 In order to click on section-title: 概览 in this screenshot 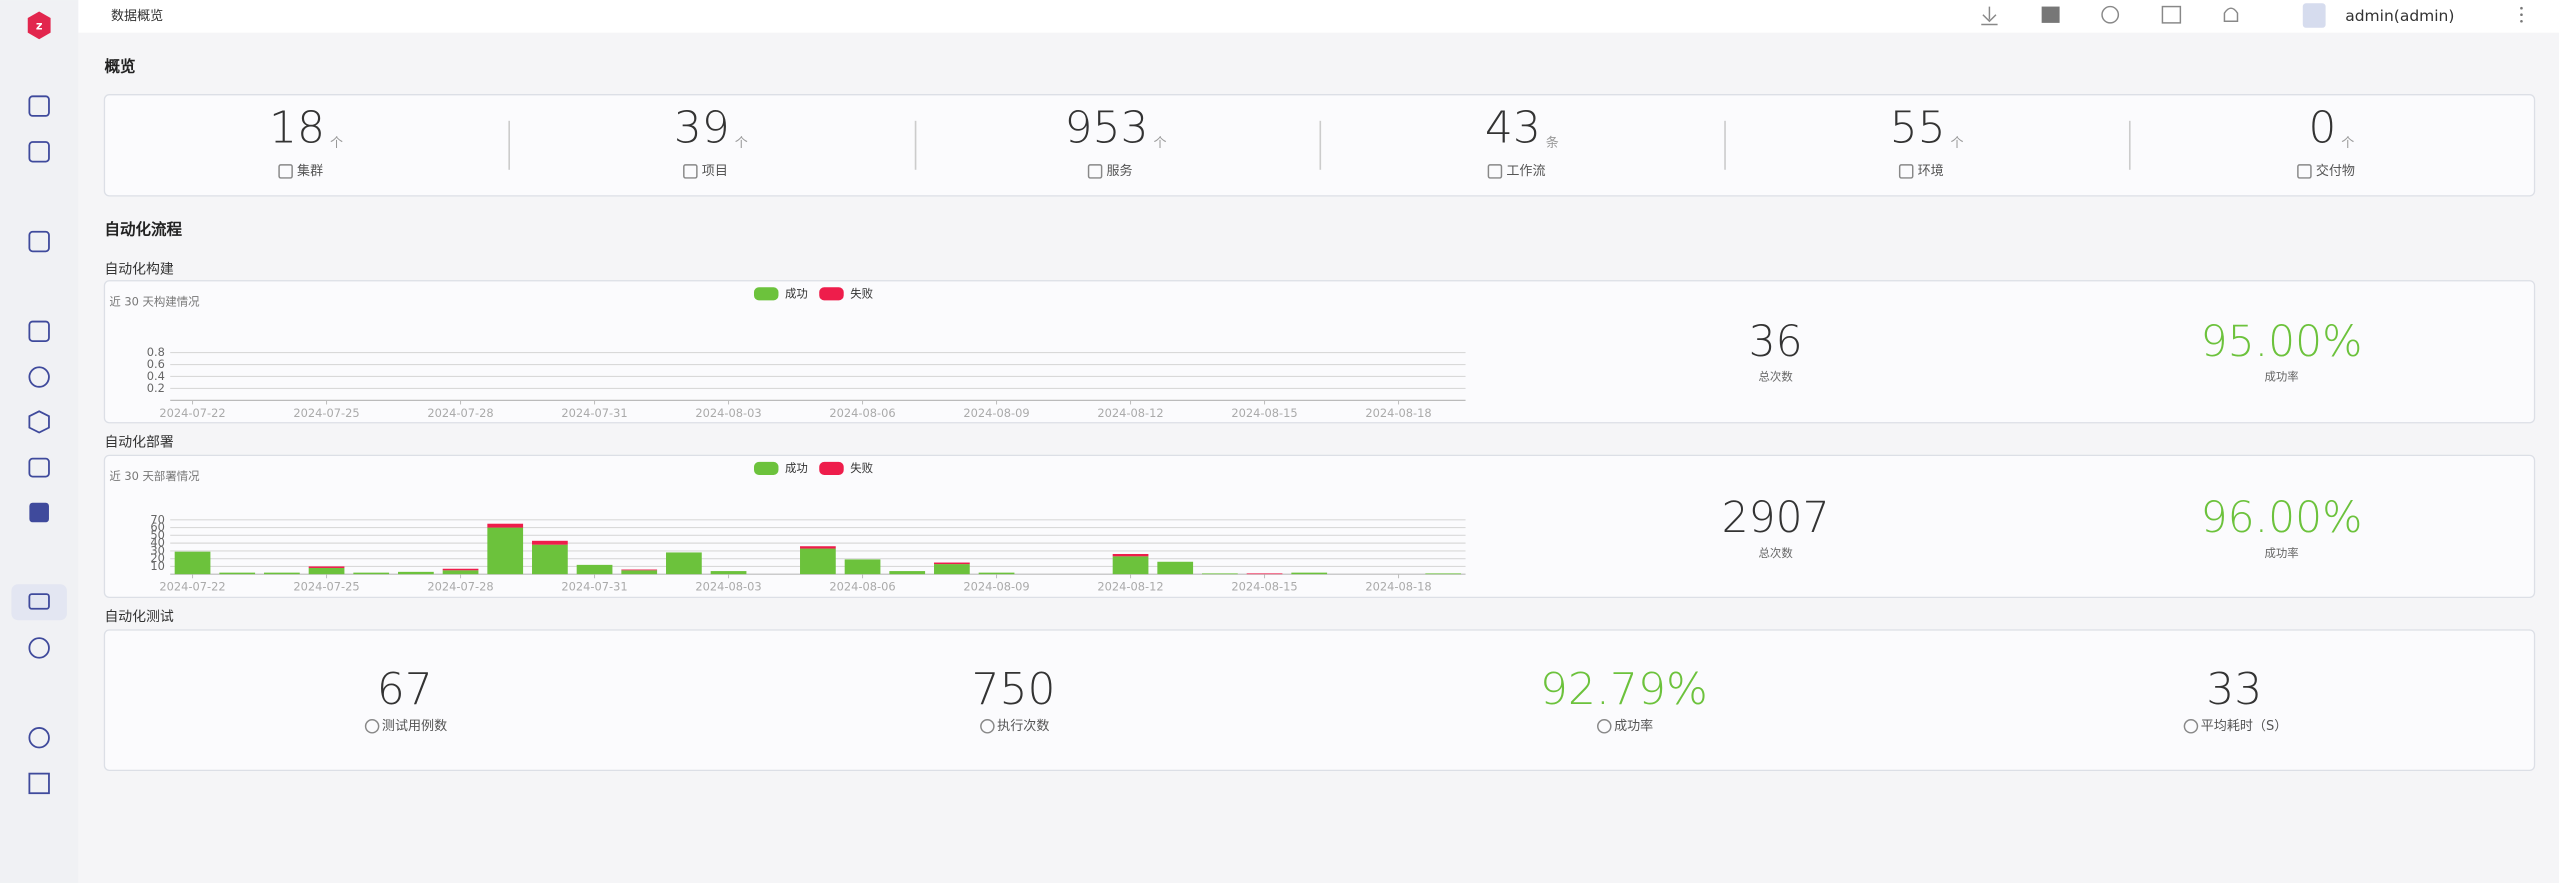, I will do `click(119, 65)`.